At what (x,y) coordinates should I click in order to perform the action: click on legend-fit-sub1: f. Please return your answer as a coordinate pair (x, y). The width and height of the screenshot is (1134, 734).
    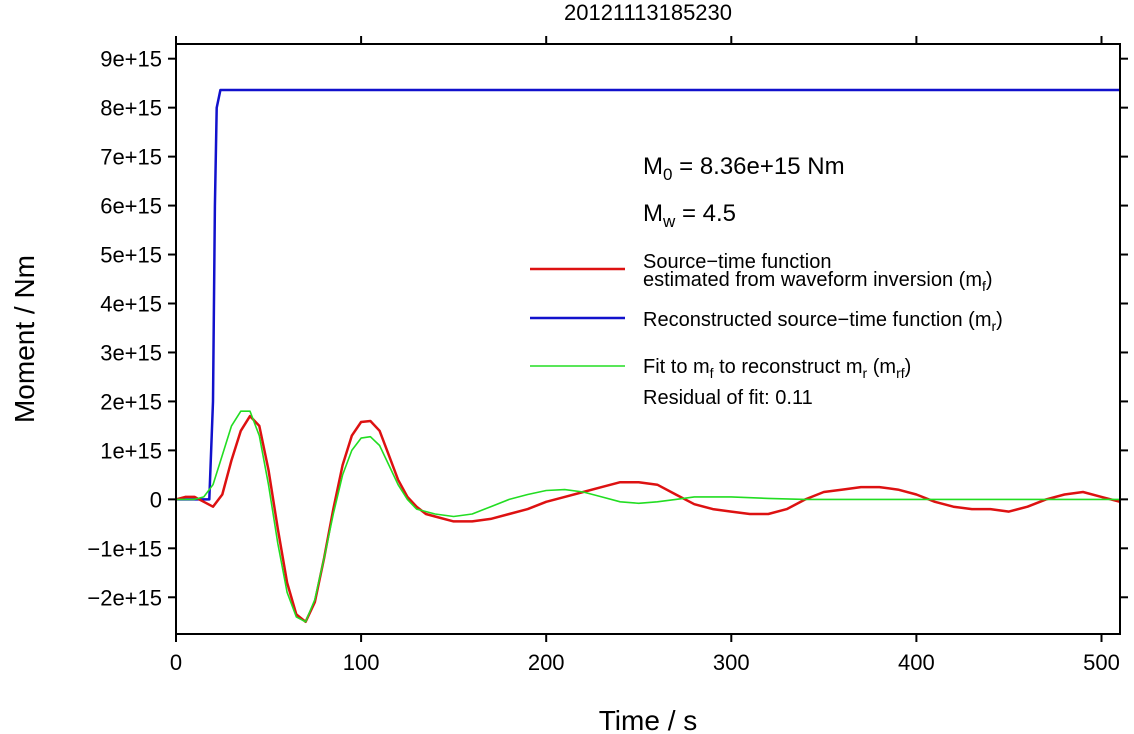
    Looking at the image, I should click on (712, 373).